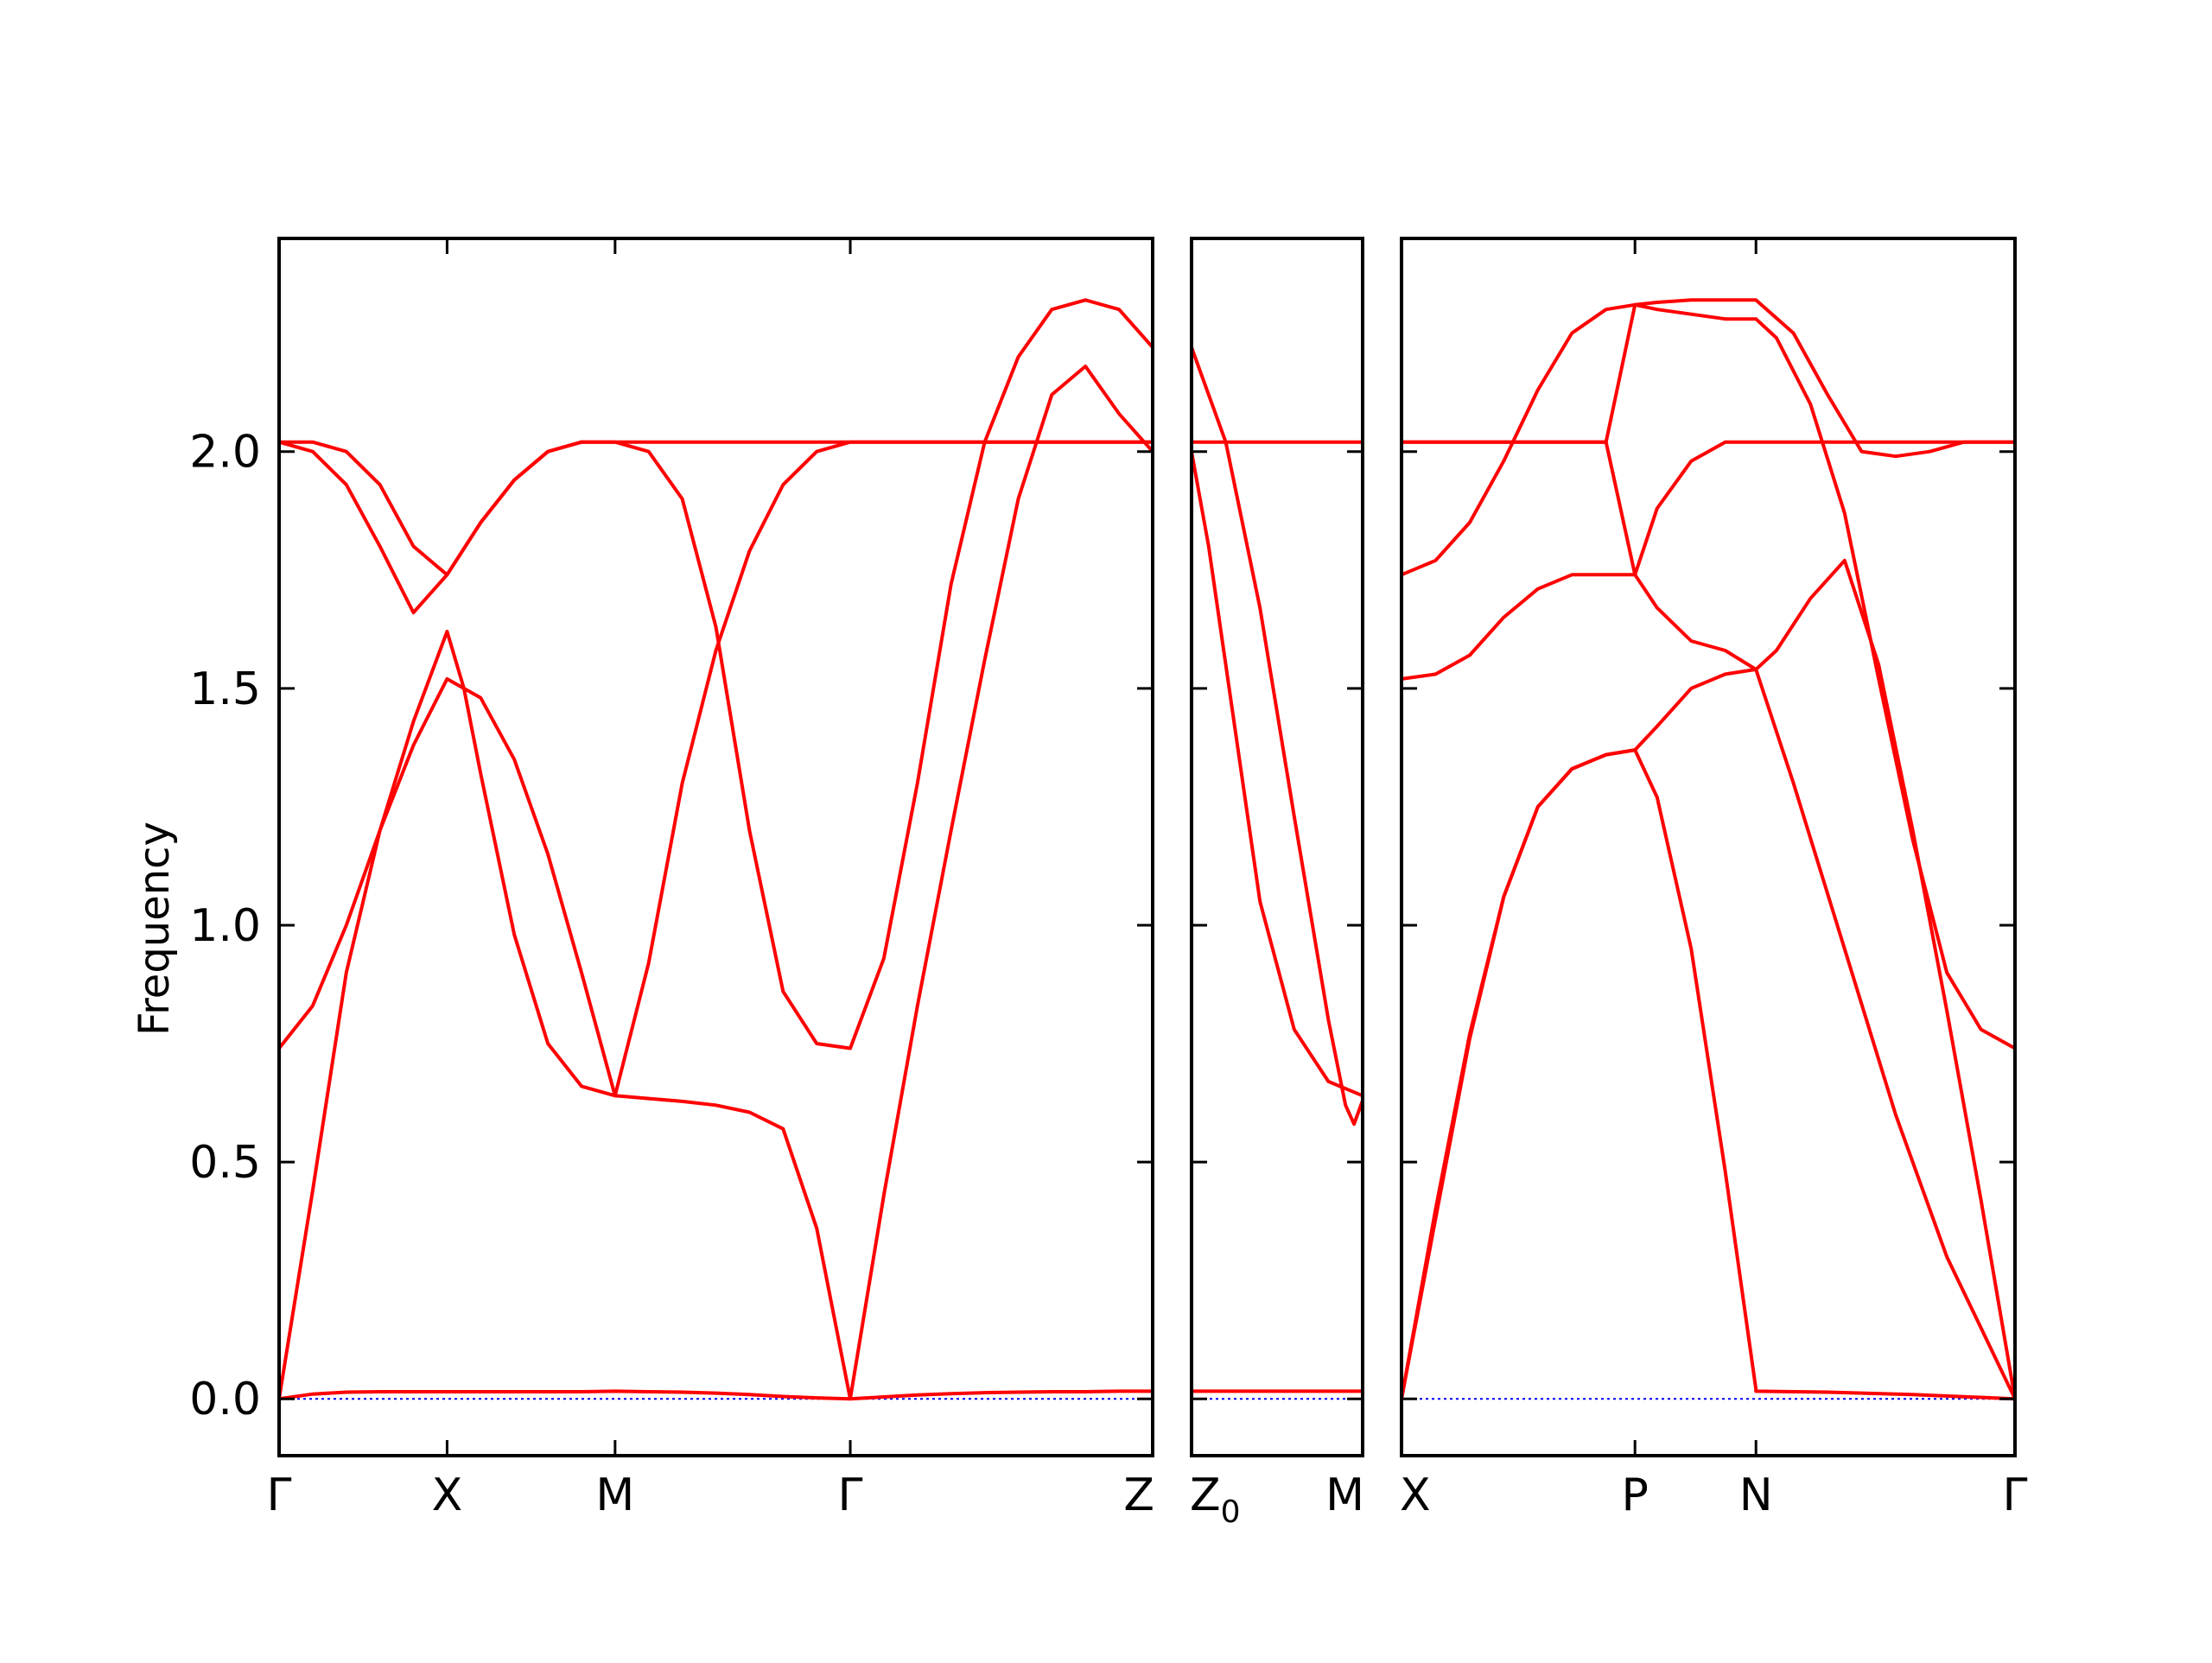 The width and height of the screenshot is (2212, 1663). I want to click on x-tick-label: P, so click(1635, 1495).